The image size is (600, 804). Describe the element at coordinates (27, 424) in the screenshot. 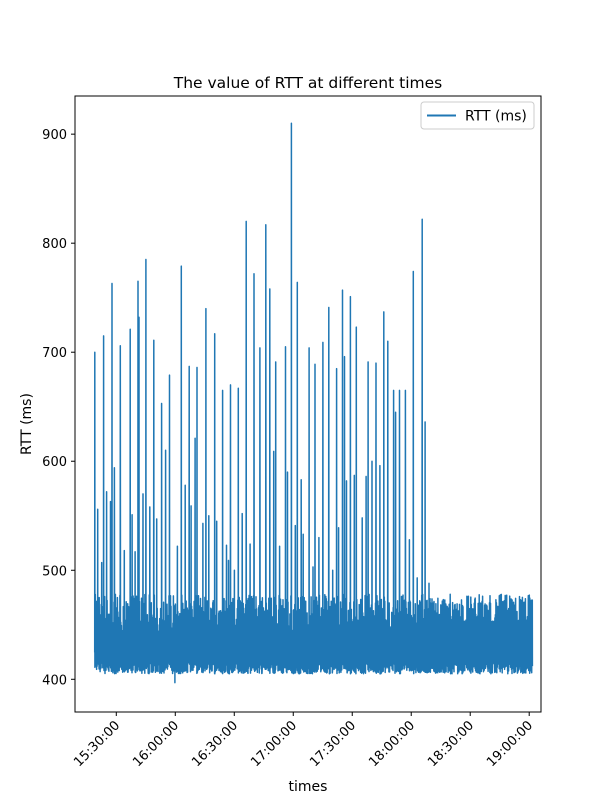

I see `y-axis-label: RTT (ms)` at that location.